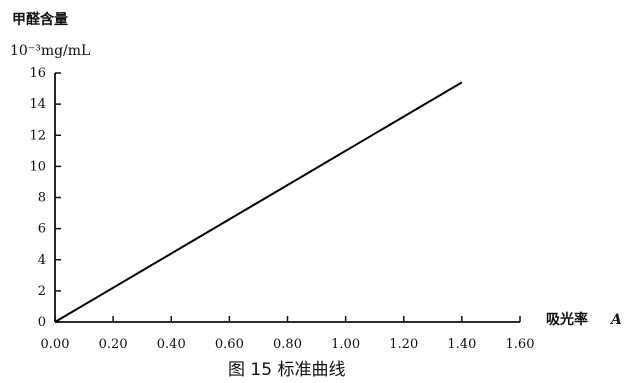 Image resolution: width=629 pixels, height=383 pixels. What do you see at coordinates (37, 104) in the screenshot?
I see `y-tick-label: 14` at bounding box center [37, 104].